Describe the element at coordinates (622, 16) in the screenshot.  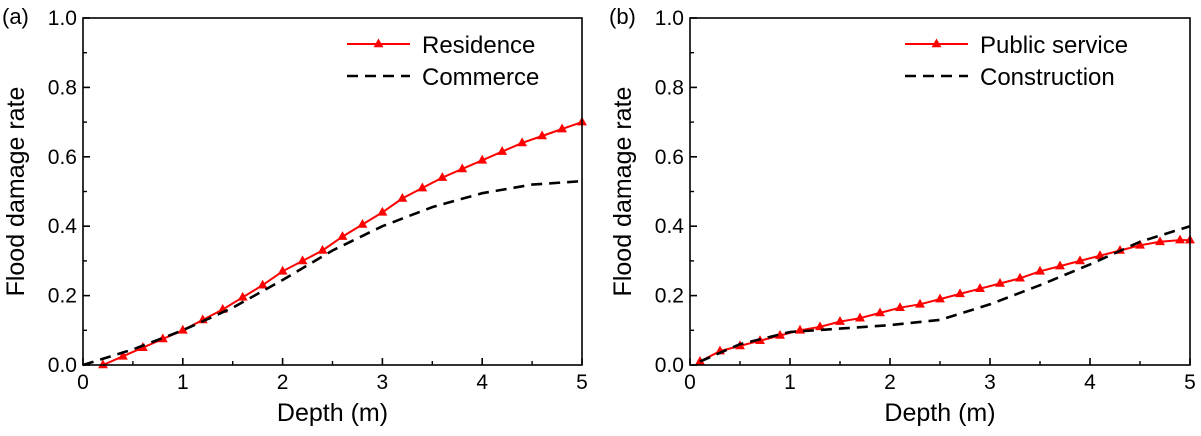
I see `panel-label: (b)` at that location.